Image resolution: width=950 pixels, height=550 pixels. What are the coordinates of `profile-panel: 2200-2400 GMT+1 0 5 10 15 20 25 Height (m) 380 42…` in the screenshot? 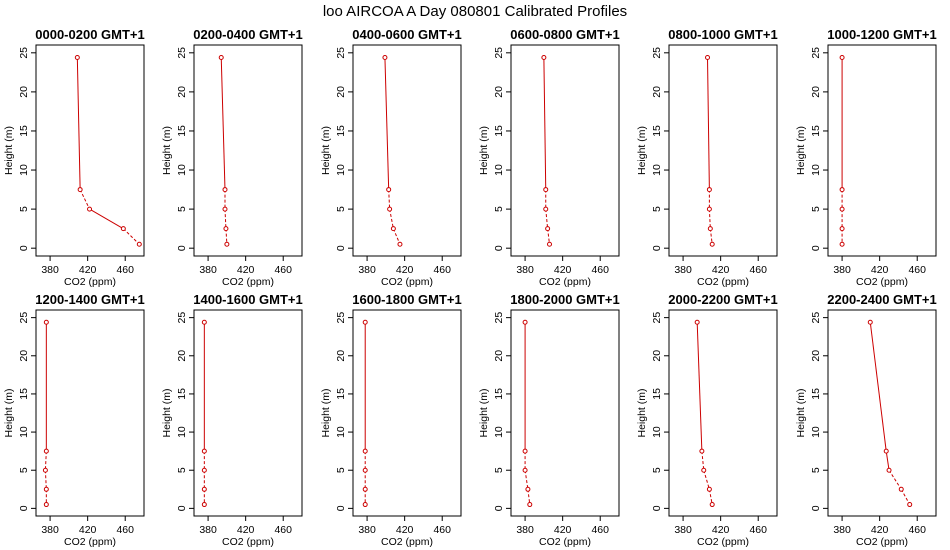 It's located at (866, 420).